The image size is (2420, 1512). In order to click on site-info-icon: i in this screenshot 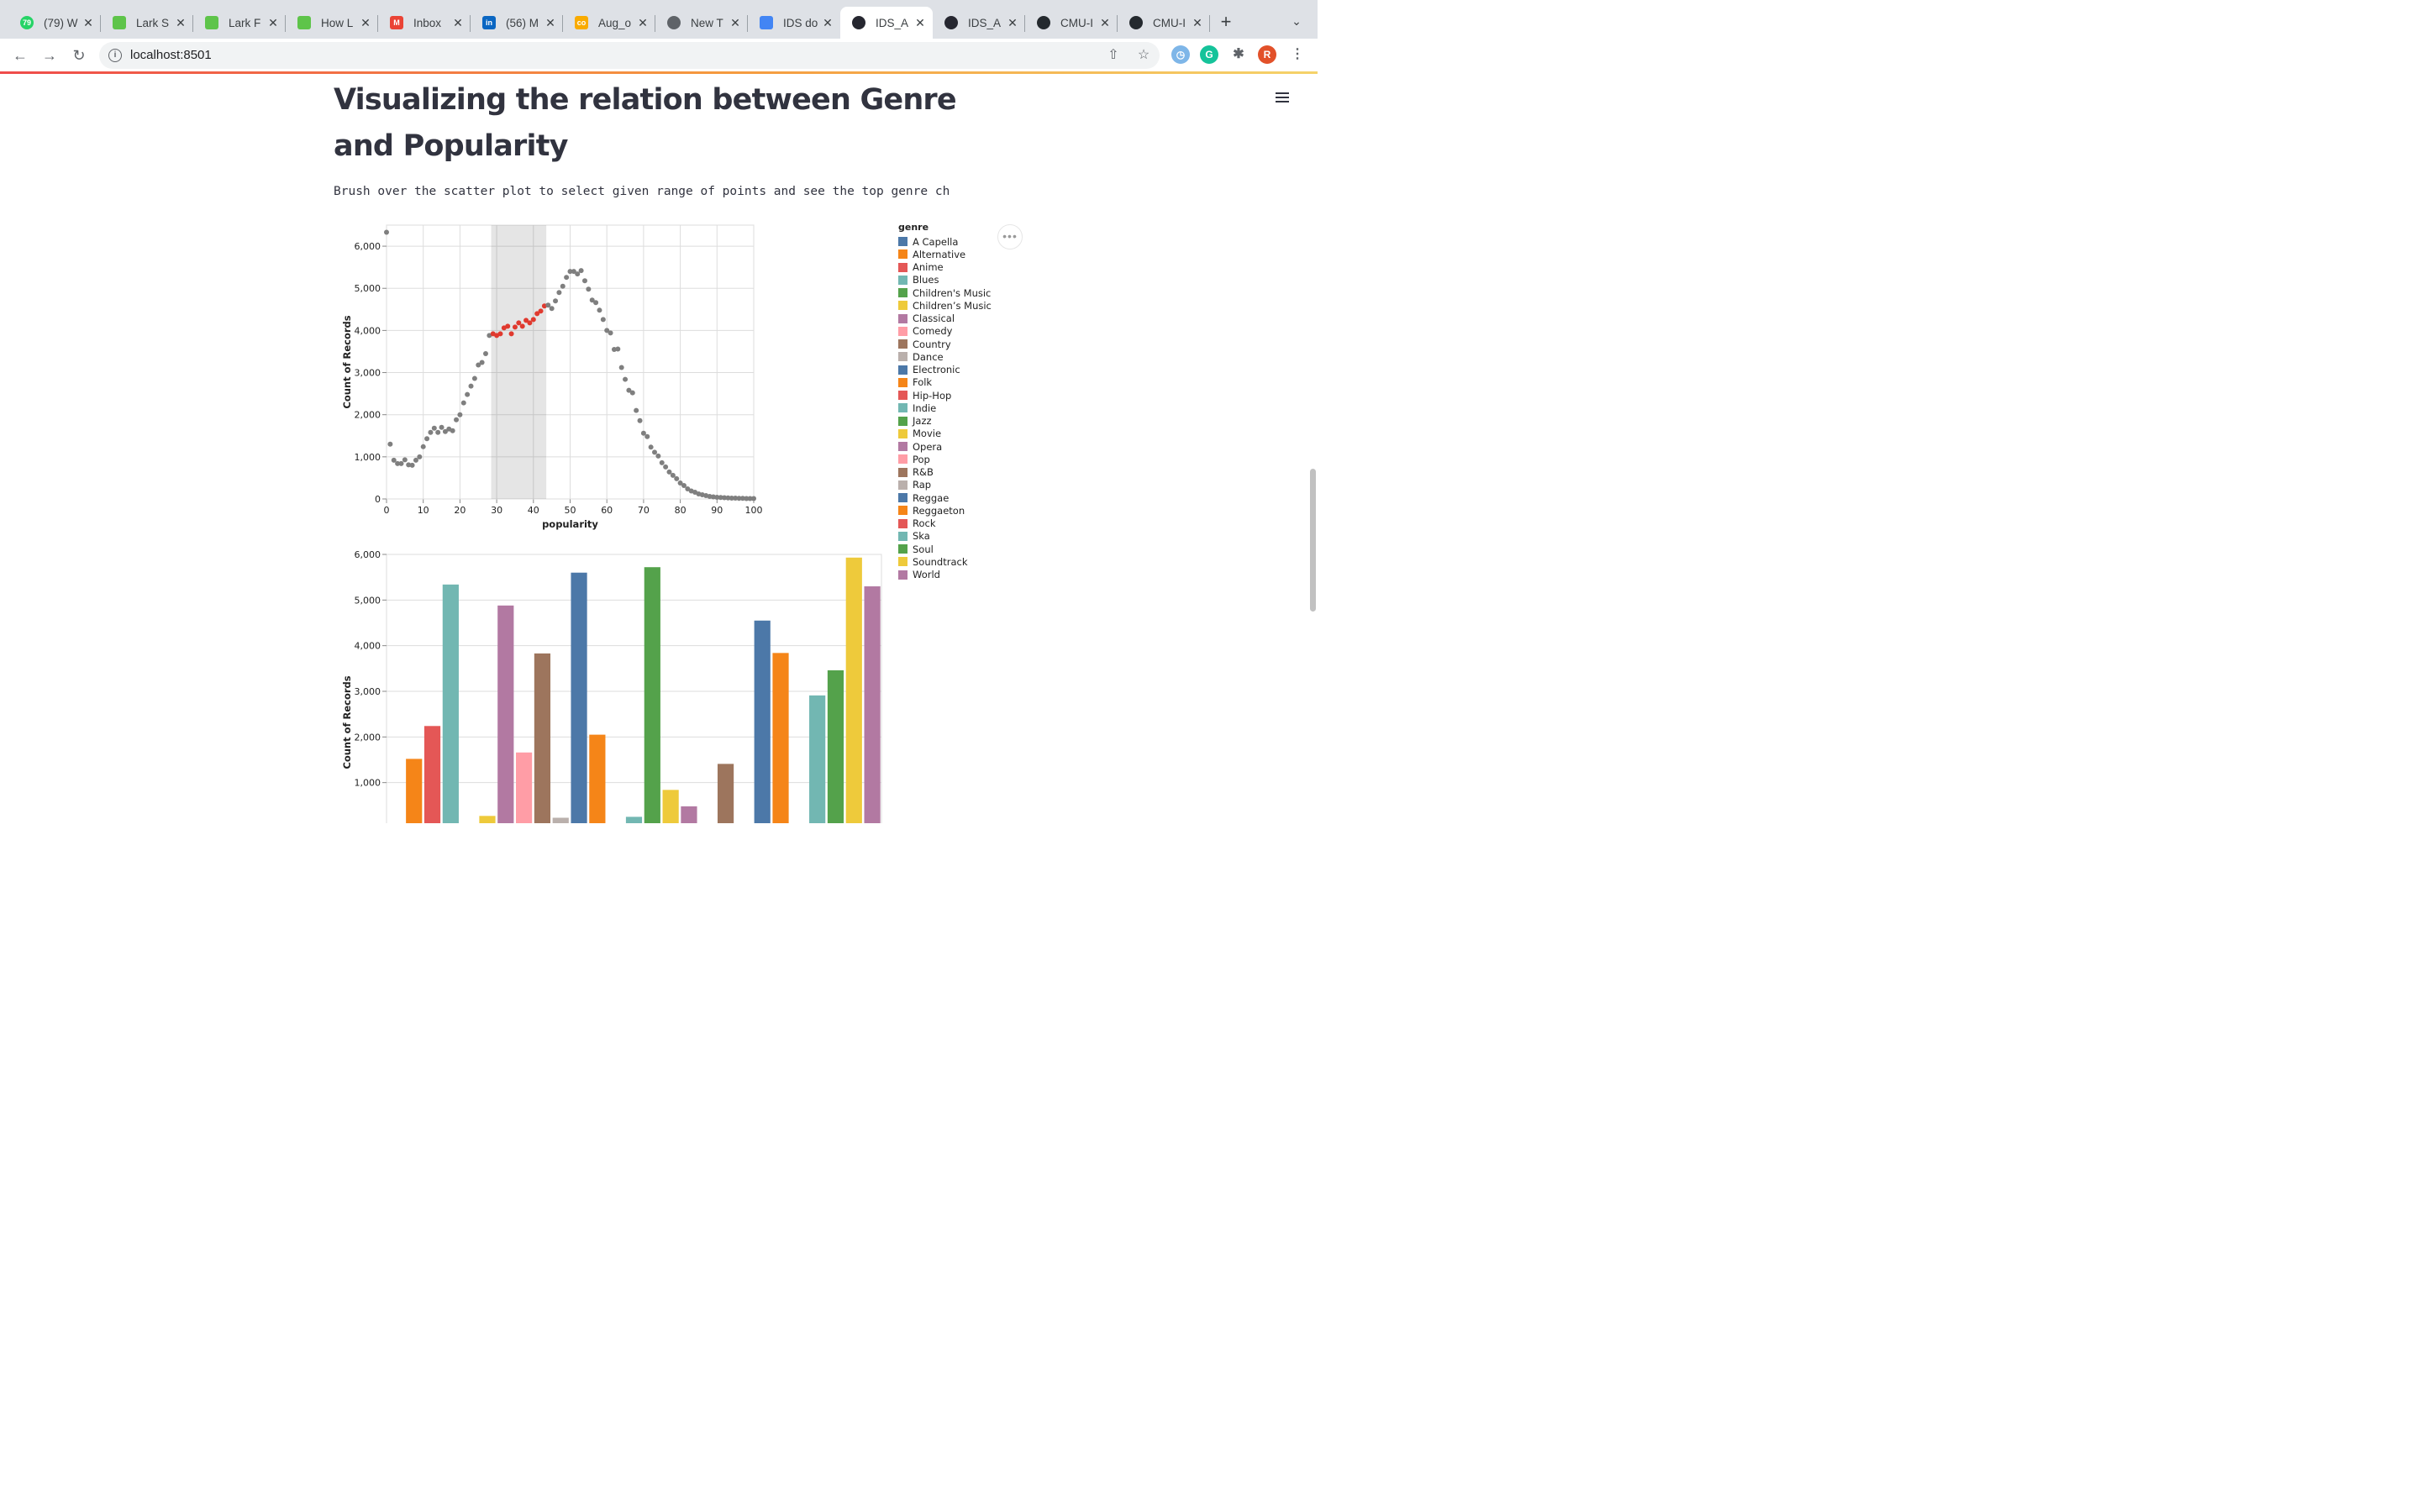, I will do `click(115, 55)`.